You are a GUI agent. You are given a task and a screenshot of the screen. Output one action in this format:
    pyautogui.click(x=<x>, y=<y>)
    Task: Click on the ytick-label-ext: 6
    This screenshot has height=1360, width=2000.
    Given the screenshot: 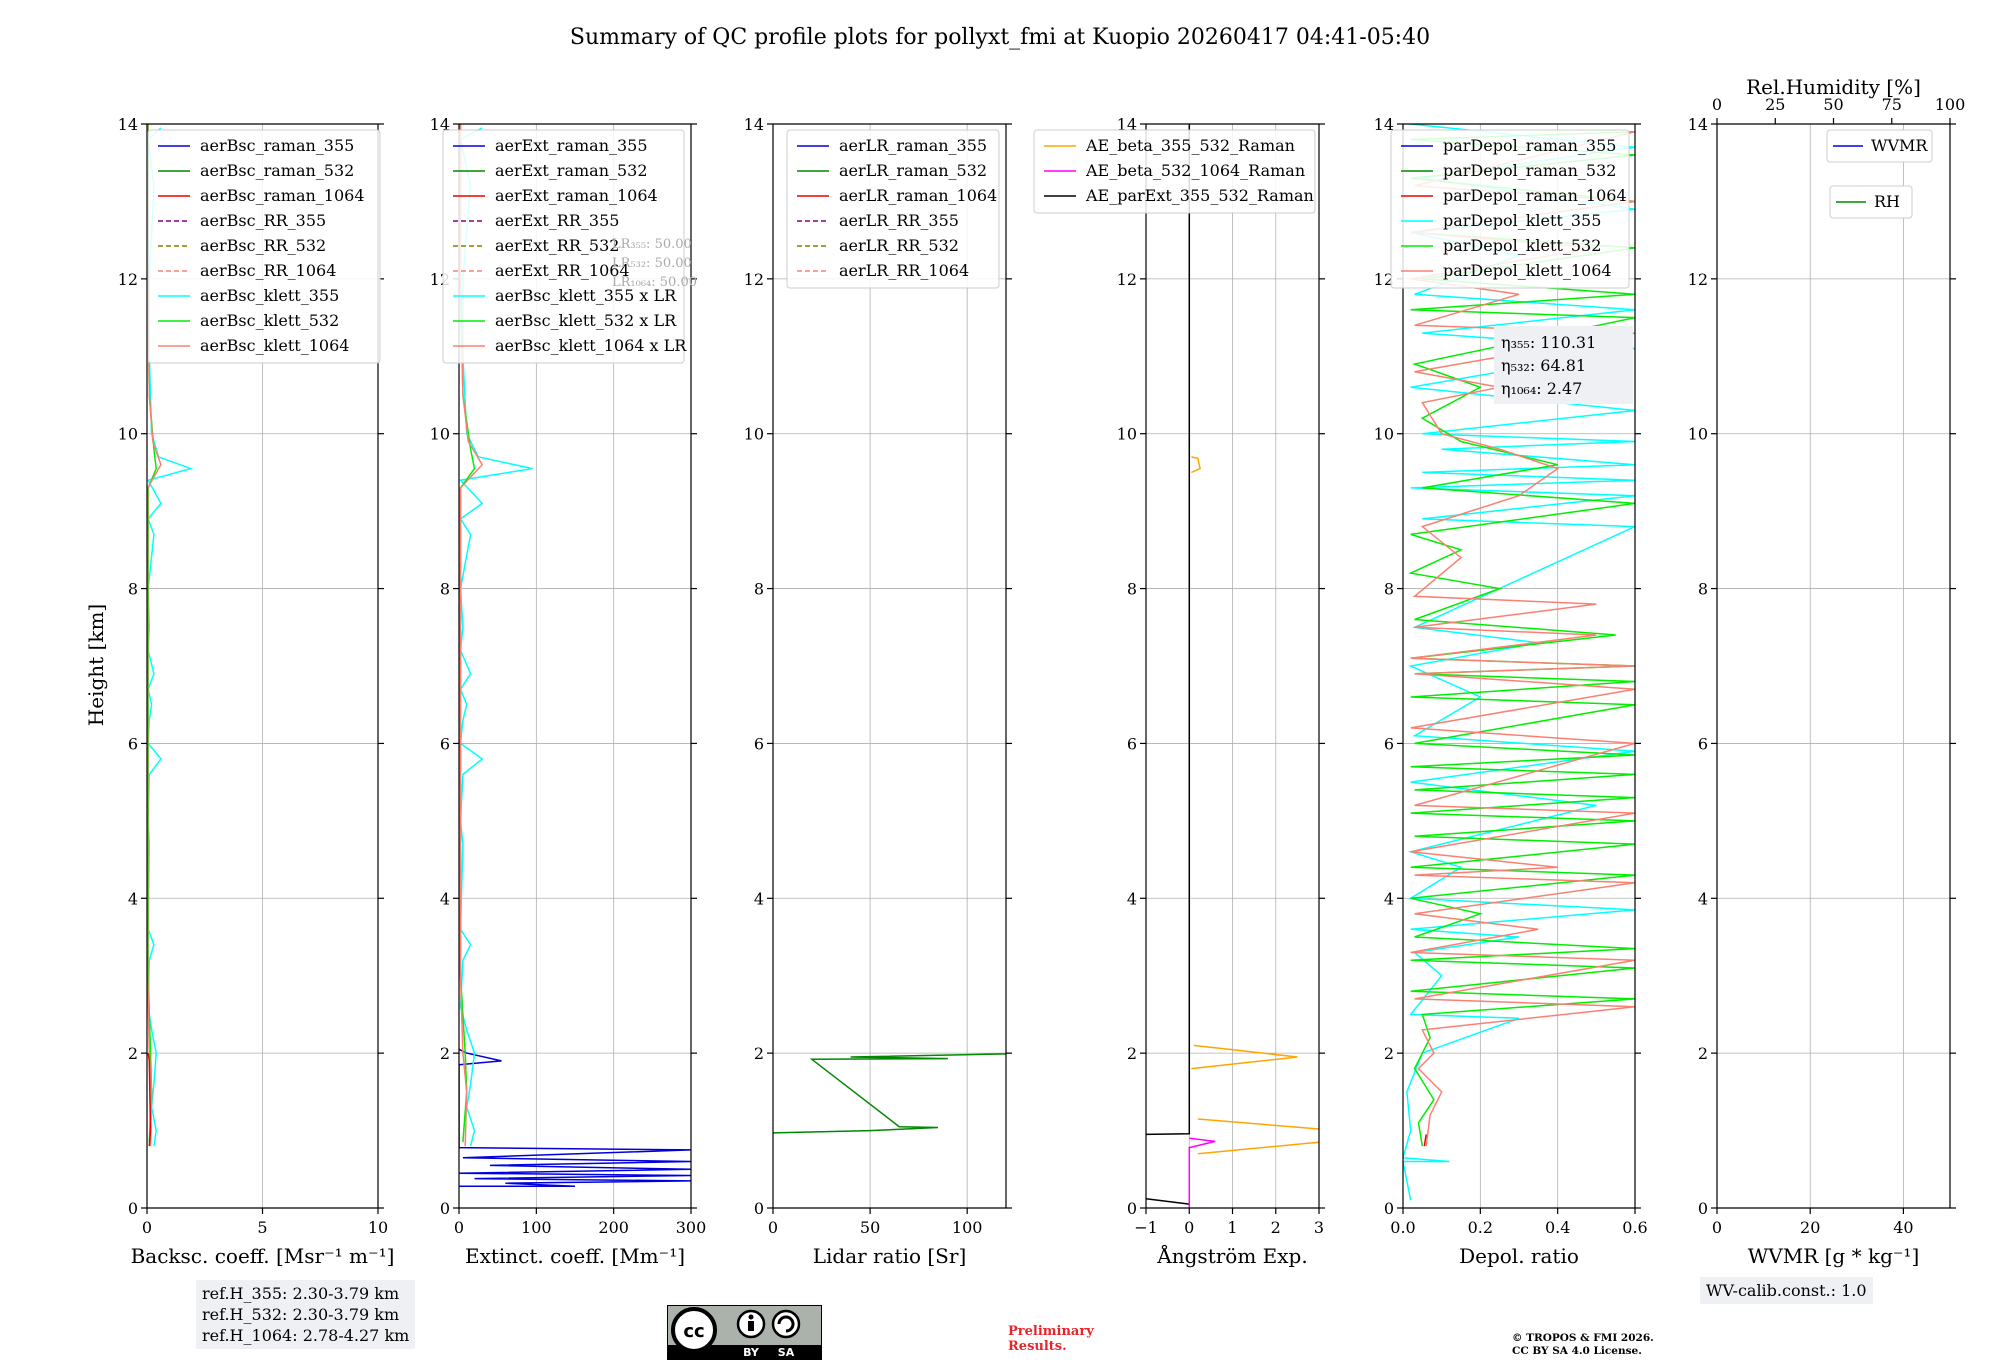 What is the action you would take?
    pyautogui.click(x=445, y=743)
    